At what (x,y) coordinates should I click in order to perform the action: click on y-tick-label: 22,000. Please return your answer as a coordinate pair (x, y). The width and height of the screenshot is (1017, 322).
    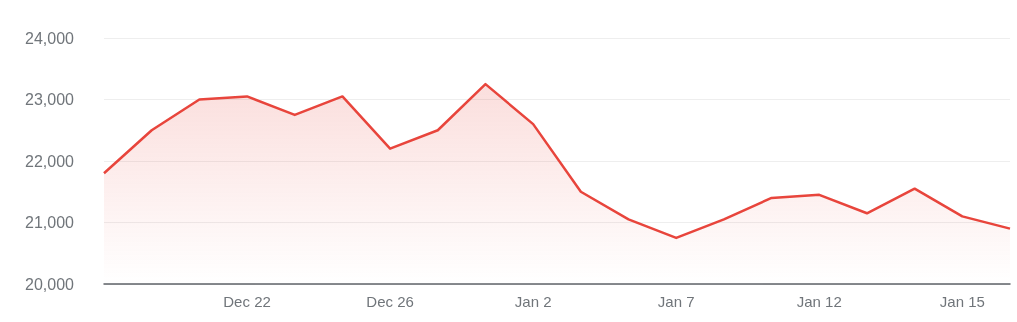
    Looking at the image, I should click on (50, 161).